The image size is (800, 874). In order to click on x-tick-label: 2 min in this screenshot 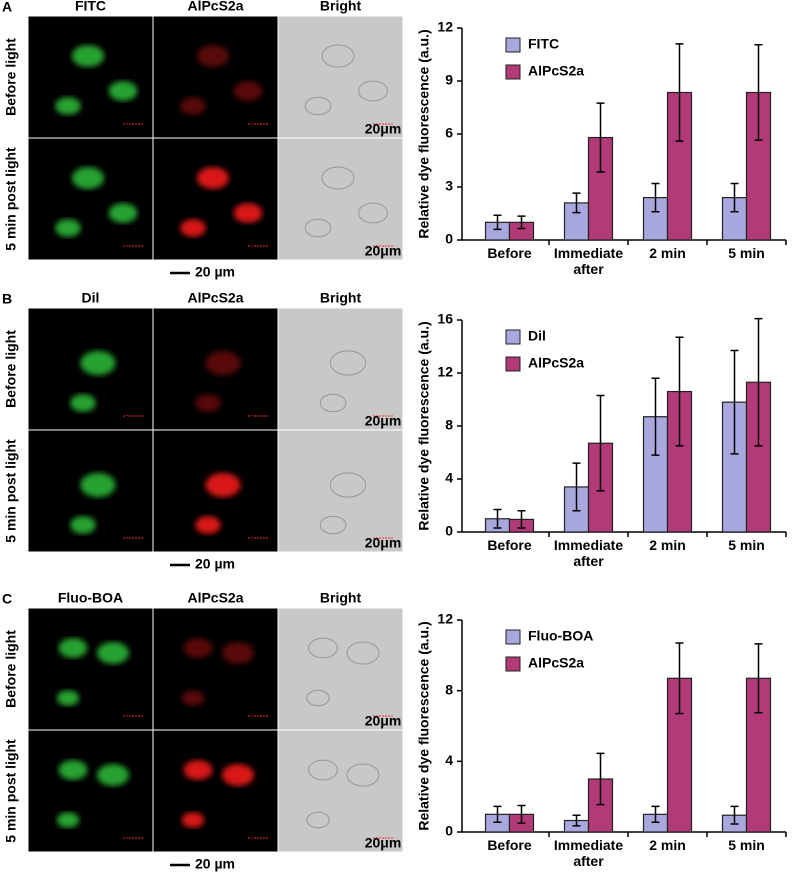, I will do `click(667, 545)`.